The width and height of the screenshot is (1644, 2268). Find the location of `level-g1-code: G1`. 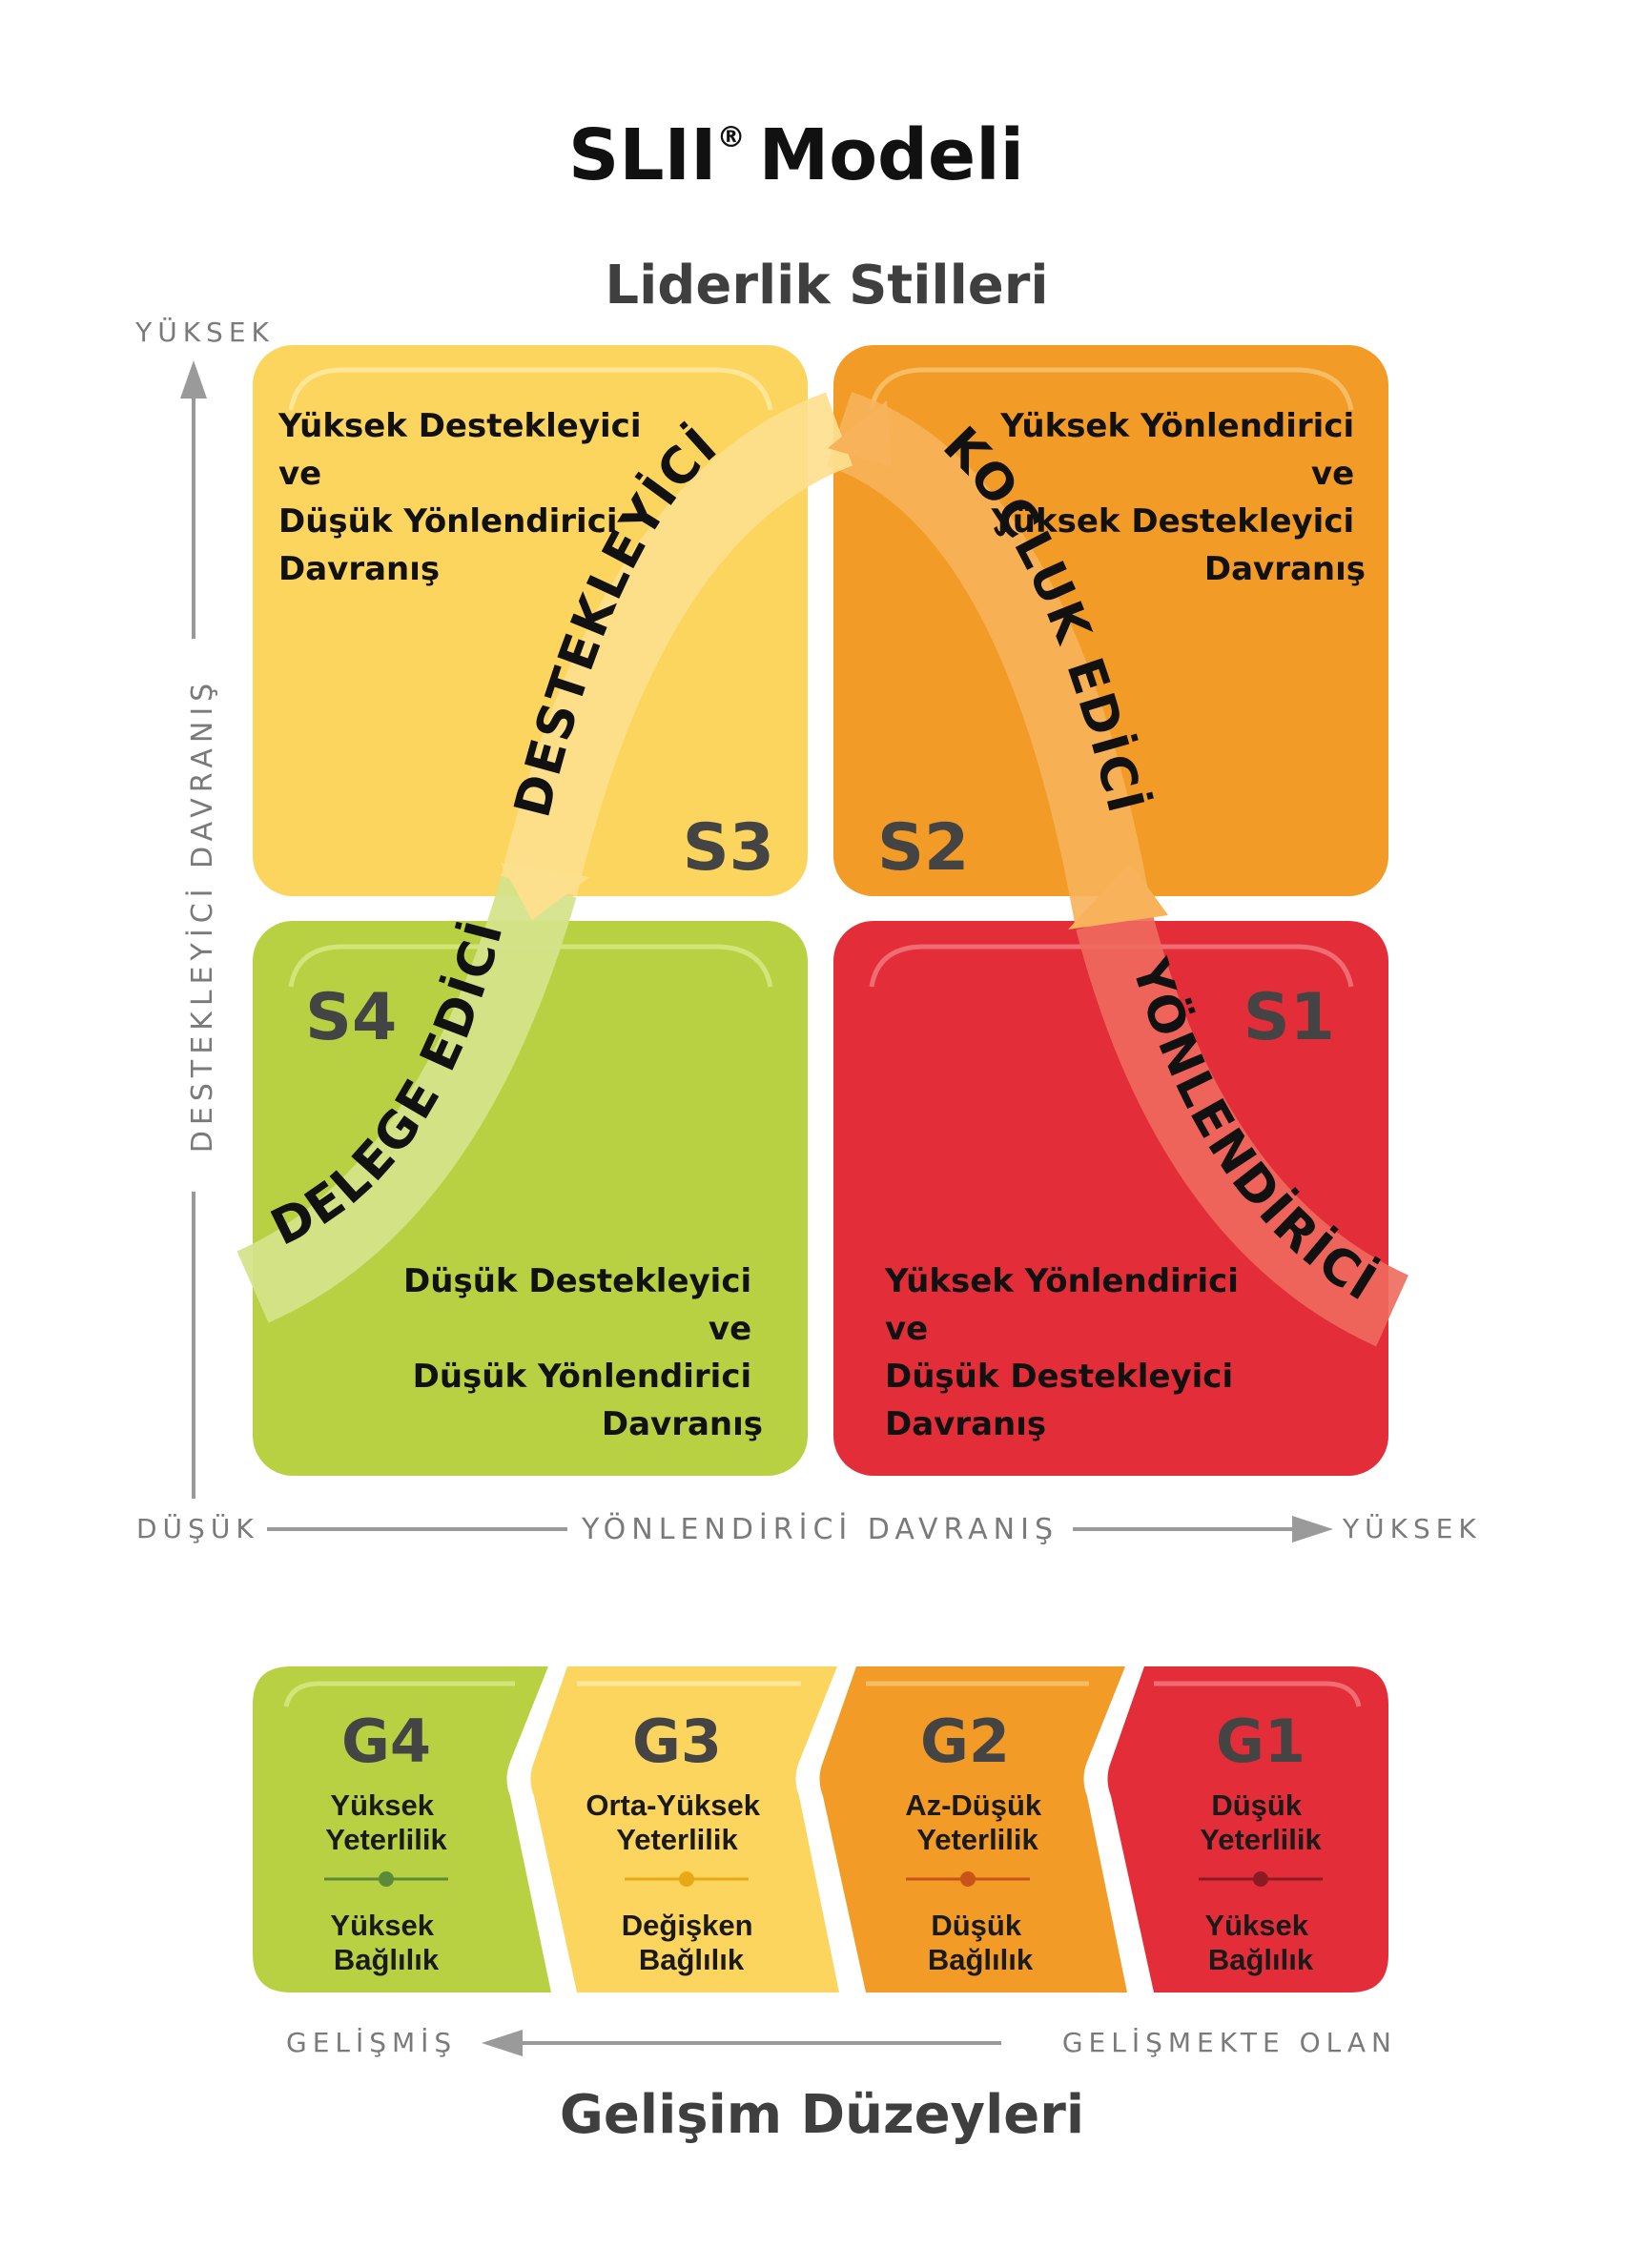

level-g1-code: G1 is located at coordinates (1260, 1741).